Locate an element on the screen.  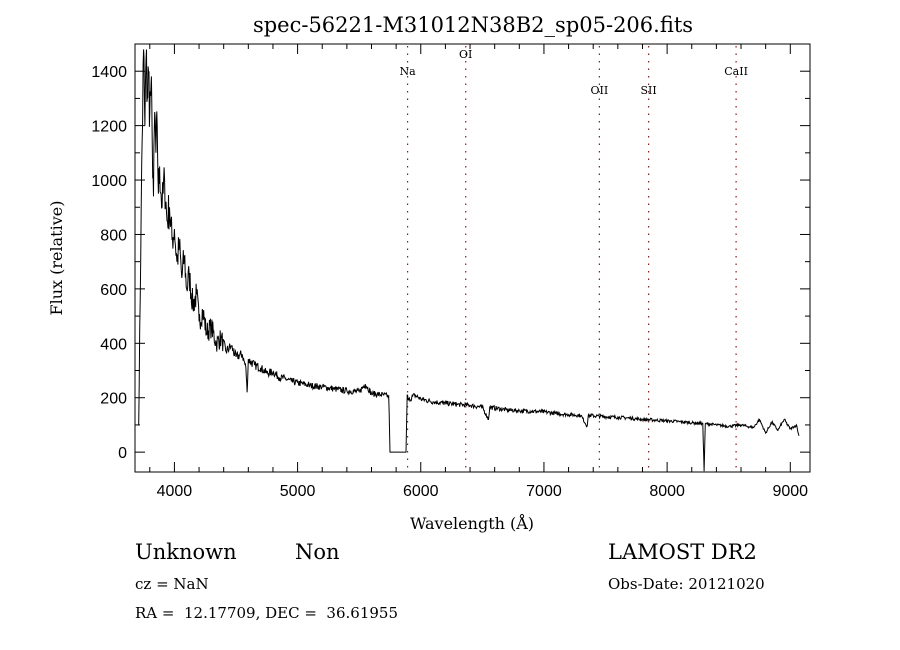
x-tick-label: 8000 is located at coordinates (667, 491).